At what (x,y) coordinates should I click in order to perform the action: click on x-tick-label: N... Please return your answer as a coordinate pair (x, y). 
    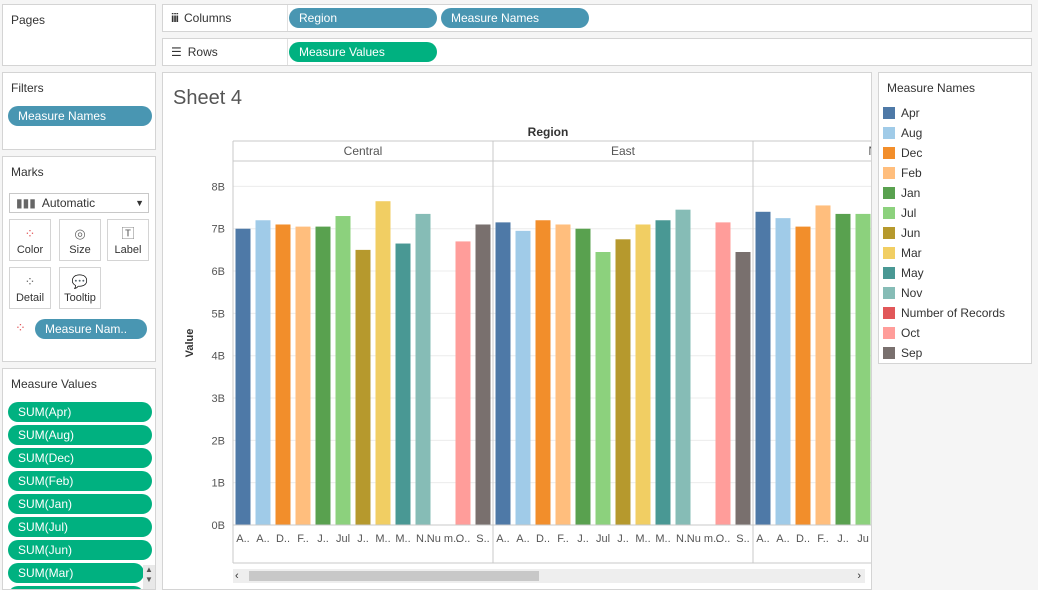
    Looking at the image, I should click on (423, 539).